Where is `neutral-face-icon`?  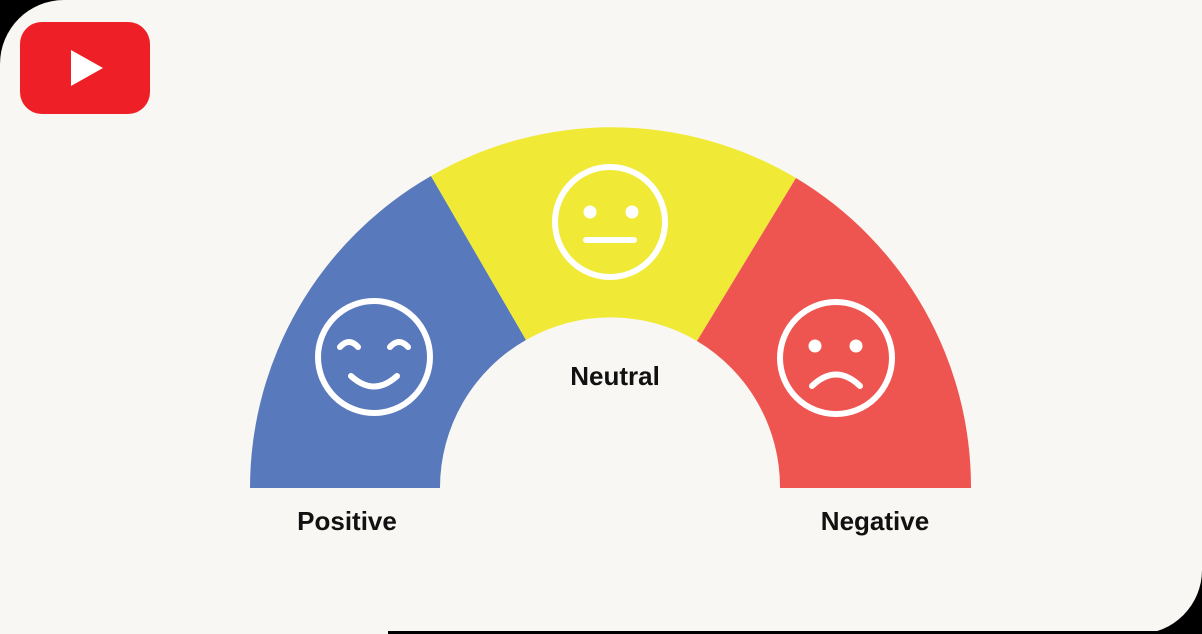 neutral-face-icon is located at coordinates (610, 222).